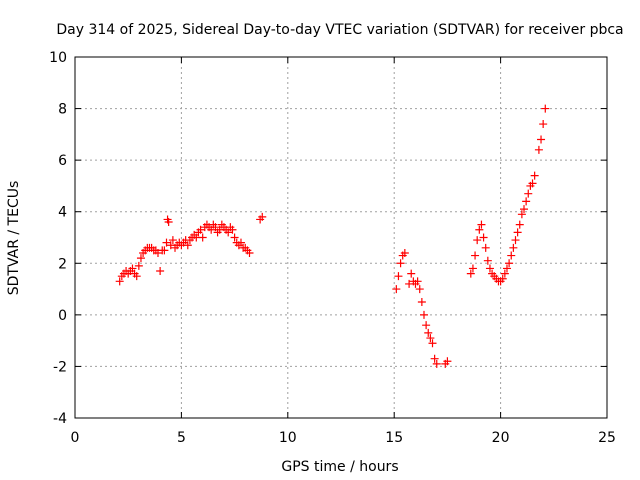  Describe the element at coordinates (501, 438) in the screenshot. I see `x-tick-label: 20` at that location.